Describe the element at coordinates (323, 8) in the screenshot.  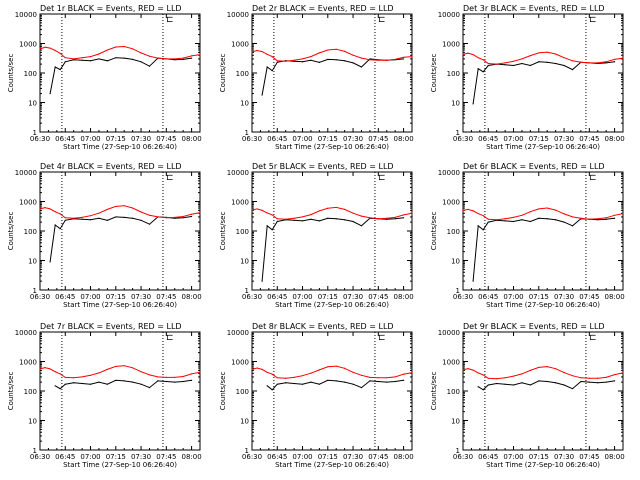
I see `panel-title: Det 2r BLACK = Events, RED = LLD` at that location.